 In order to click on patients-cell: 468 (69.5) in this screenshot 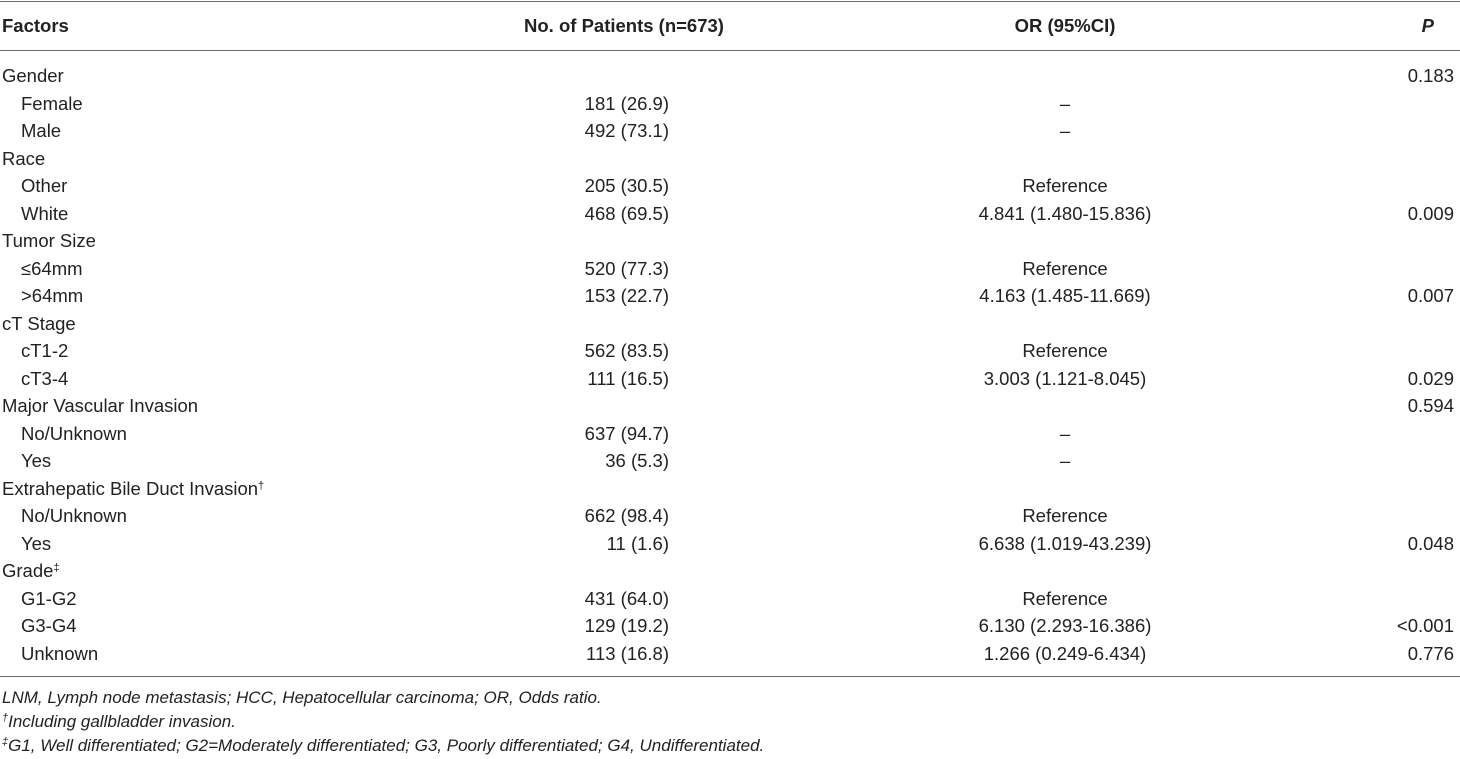, I will do `click(626, 213)`.